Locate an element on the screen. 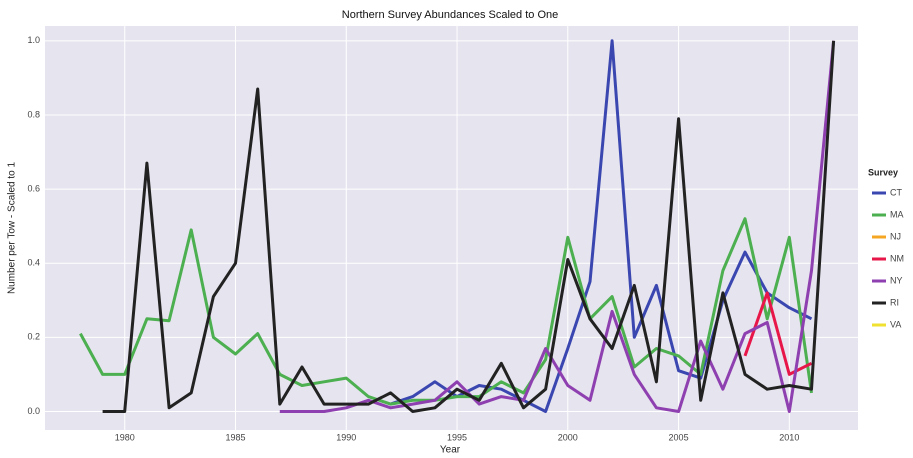 The height and width of the screenshot is (458, 913). x-axis-title: Year is located at coordinates (450, 450).